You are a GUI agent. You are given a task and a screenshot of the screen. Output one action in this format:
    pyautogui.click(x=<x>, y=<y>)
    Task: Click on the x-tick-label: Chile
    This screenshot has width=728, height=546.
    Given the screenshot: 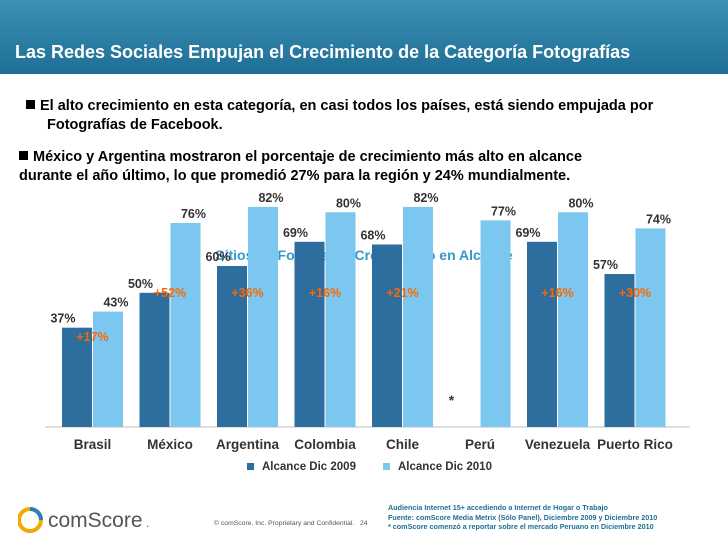 What is the action you would take?
    pyautogui.click(x=402, y=444)
    